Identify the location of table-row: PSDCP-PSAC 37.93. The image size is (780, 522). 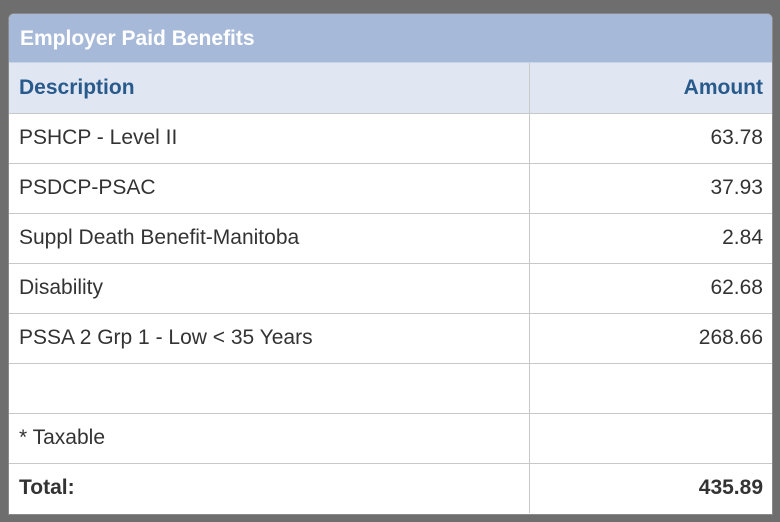
(390, 188).